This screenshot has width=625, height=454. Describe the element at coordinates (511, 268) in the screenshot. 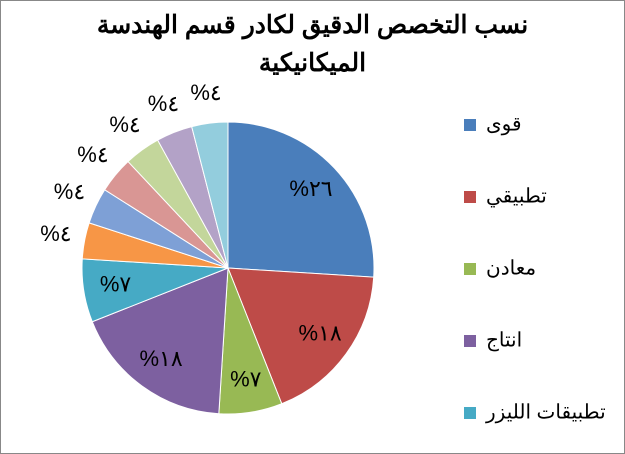

I see `legend-label: معادن` at that location.